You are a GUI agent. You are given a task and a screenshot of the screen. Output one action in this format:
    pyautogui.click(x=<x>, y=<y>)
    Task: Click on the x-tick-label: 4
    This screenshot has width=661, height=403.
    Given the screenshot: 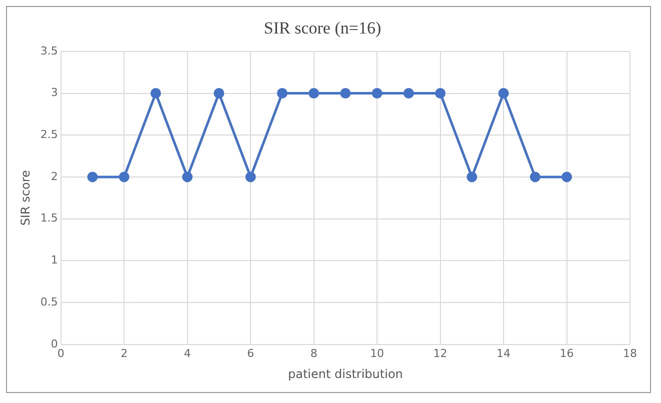 What is the action you would take?
    pyautogui.click(x=187, y=353)
    